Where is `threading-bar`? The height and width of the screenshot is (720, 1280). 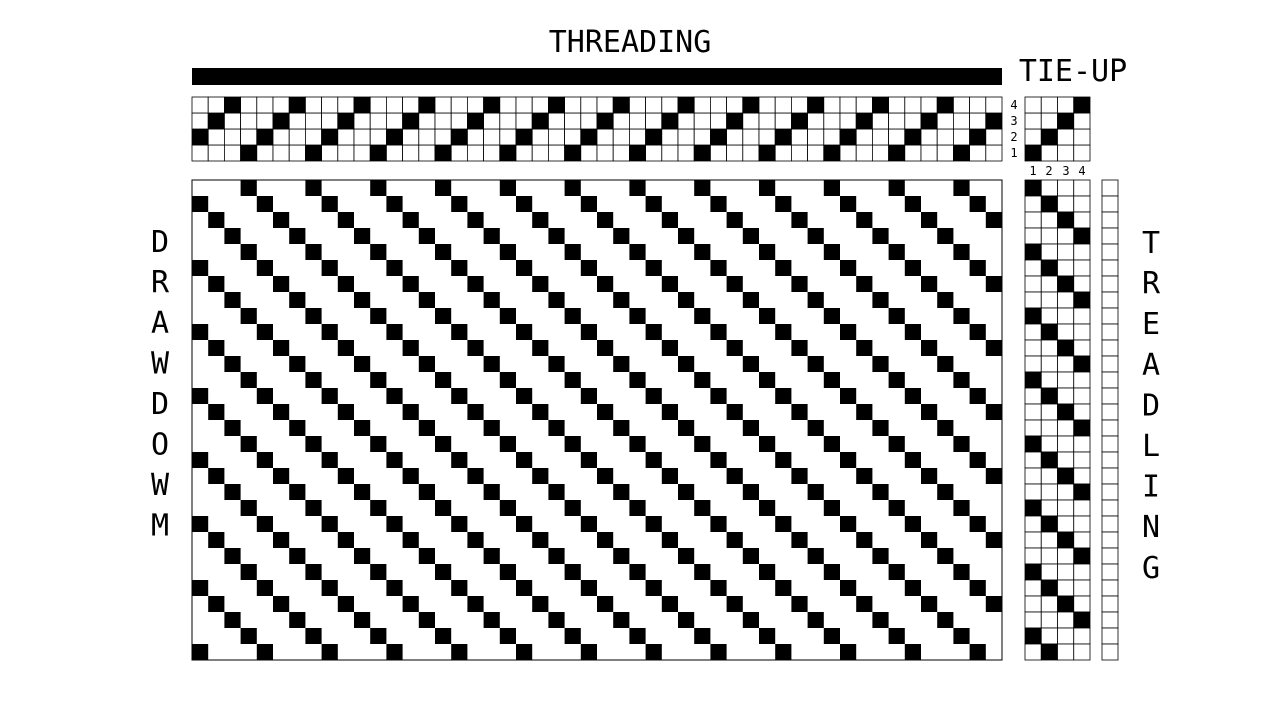
threading-bar is located at coordinates (597, 76).